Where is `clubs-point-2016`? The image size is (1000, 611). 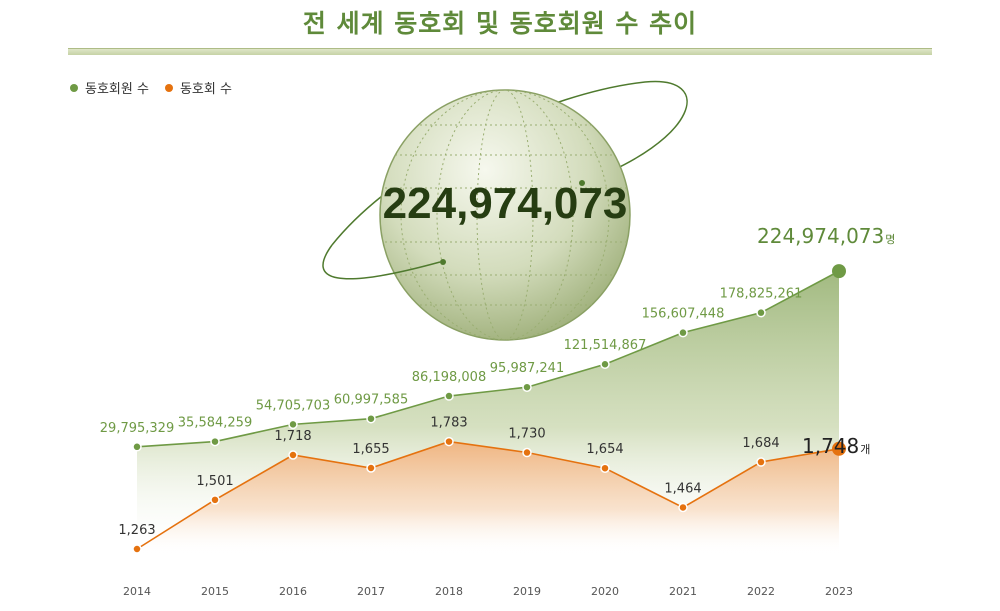
clubs-point-2016 is located at coordinates (293, 455).